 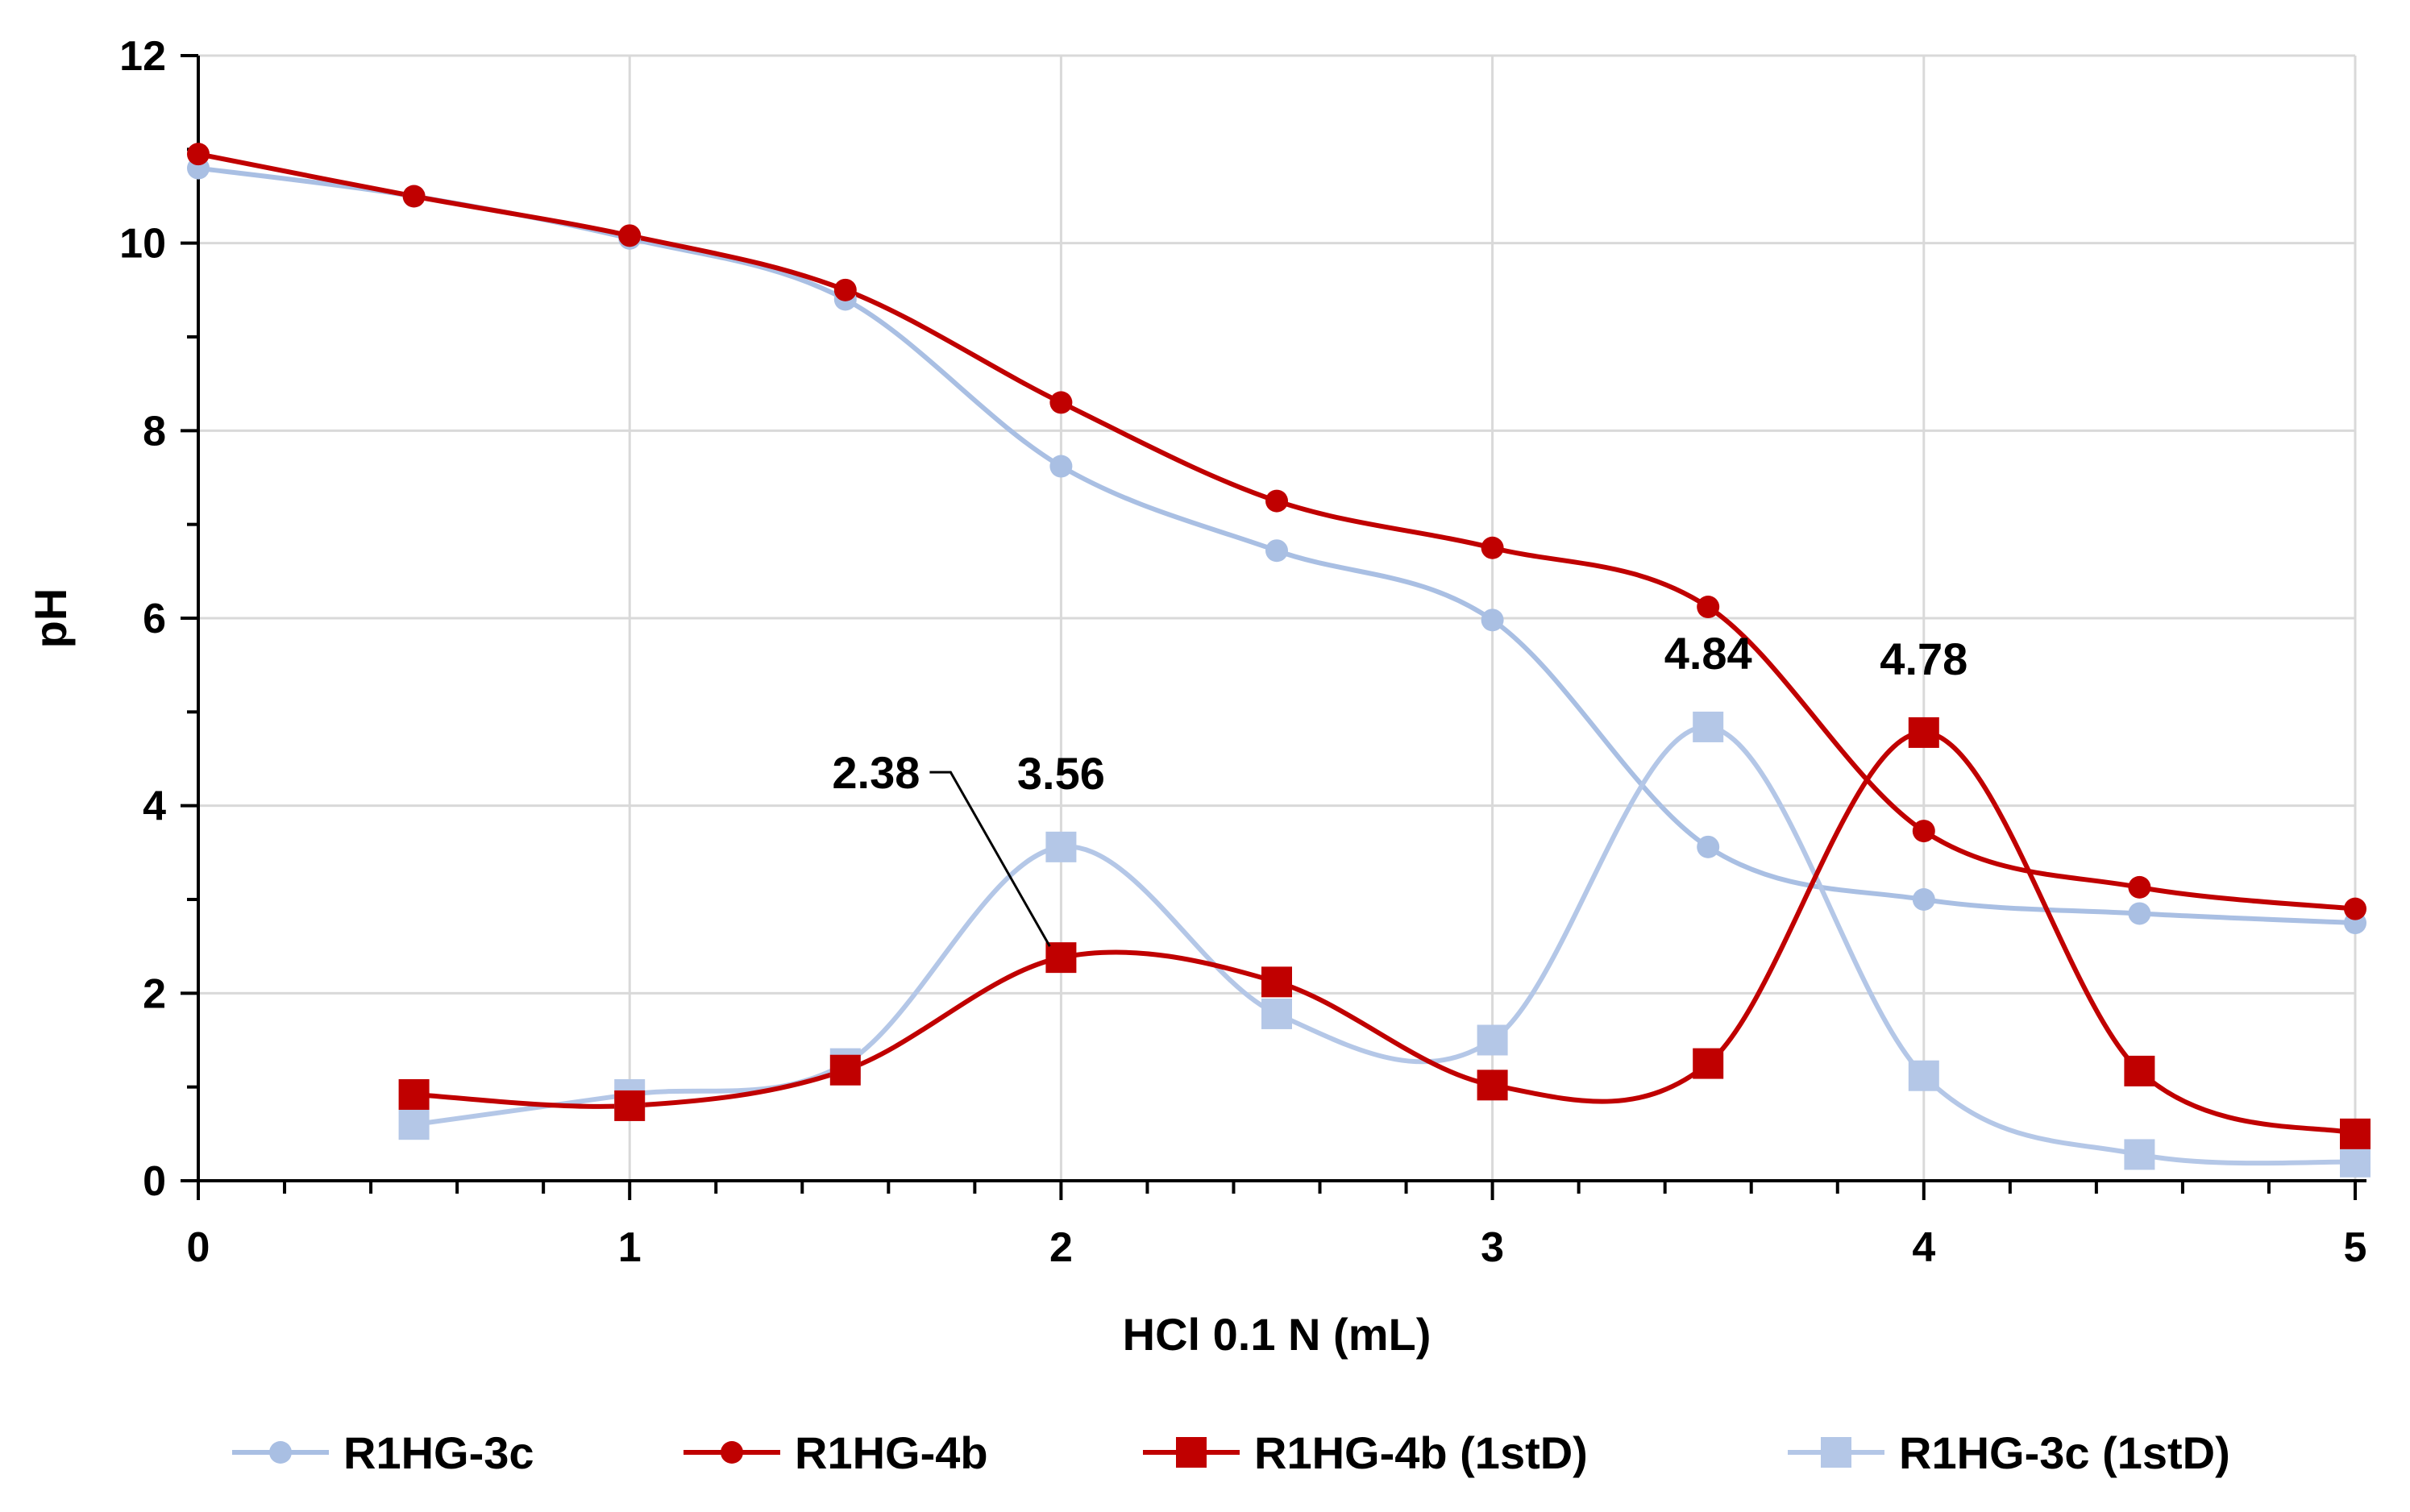 I want to click on legend-label: R1HG-4b (1stD), so click(x=1421, y=1452).